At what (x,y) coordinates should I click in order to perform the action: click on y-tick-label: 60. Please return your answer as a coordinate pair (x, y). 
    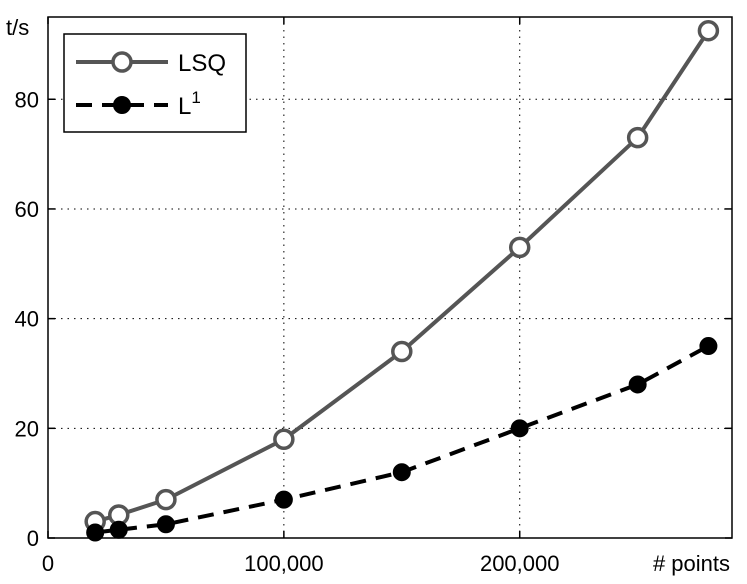
    Looking at the image, I should click on (27, 209).